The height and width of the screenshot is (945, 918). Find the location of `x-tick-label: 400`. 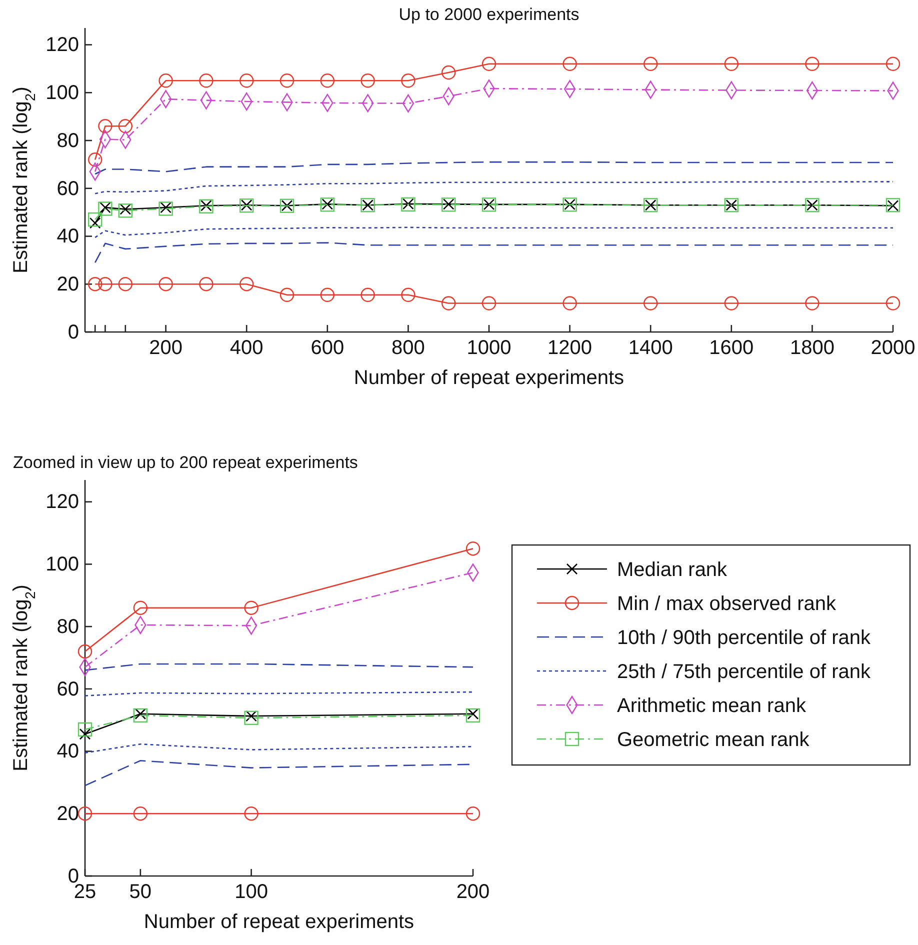

x-tick-label: 400 is located at coordinates (247, 348).